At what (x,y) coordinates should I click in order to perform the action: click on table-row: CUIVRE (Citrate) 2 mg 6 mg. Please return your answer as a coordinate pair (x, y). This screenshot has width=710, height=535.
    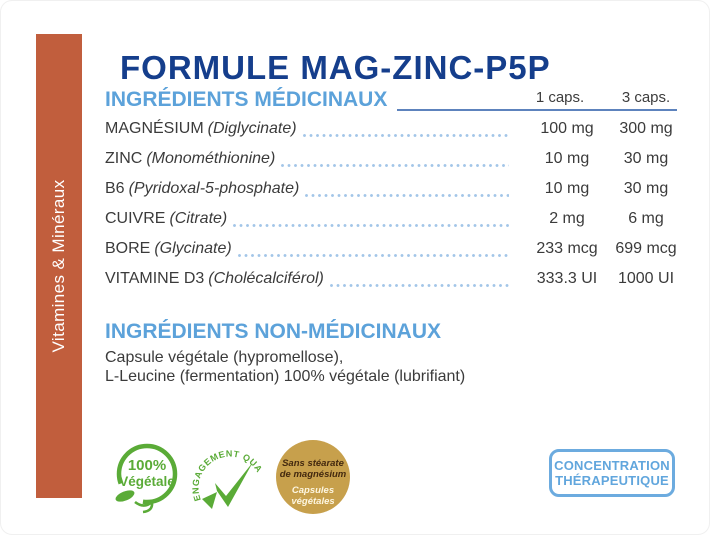
    Looking at the image, I should click on (391, 219).